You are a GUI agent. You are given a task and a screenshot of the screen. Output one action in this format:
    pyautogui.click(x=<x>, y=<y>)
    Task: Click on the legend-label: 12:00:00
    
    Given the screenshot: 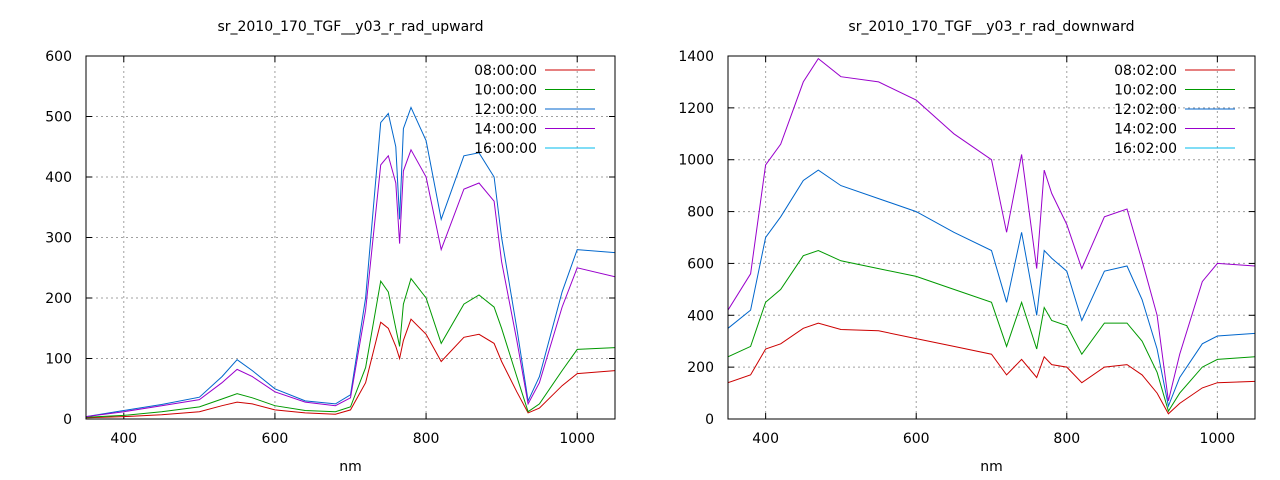 What is the action you would take?
    pyautogui.click(x=505, y=110)
    